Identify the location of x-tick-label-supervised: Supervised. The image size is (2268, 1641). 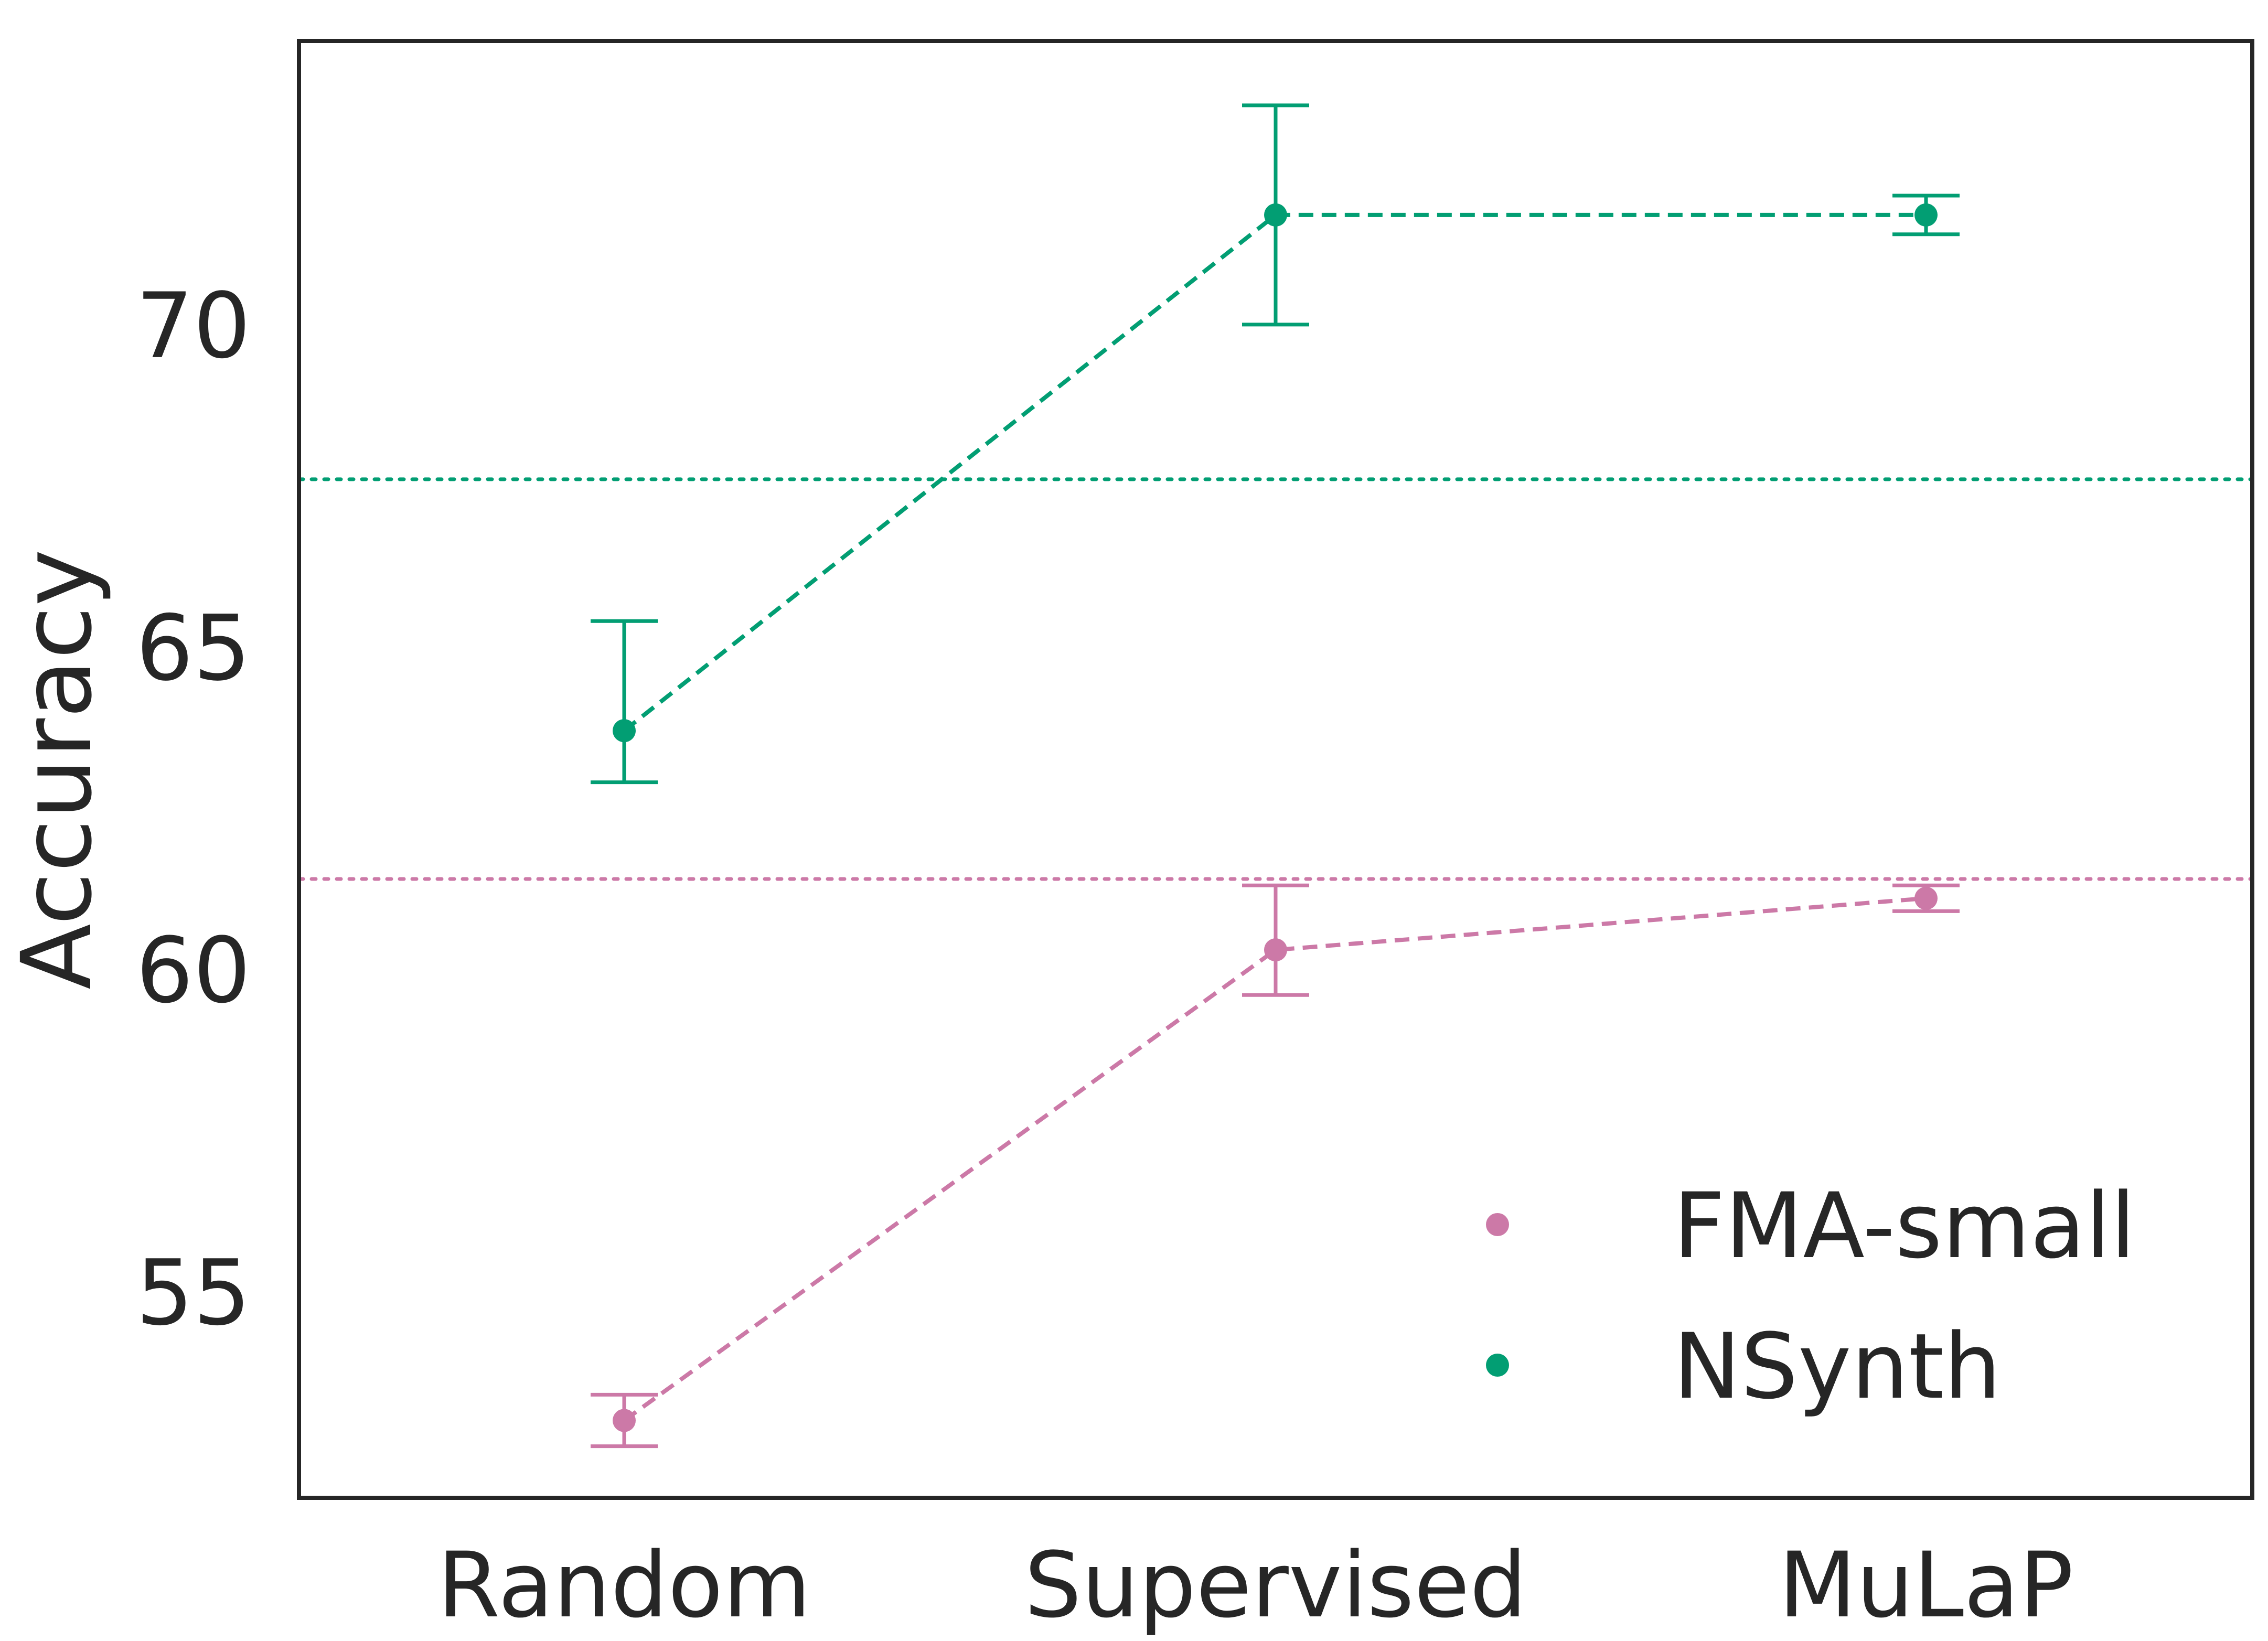
(1276, 1585).